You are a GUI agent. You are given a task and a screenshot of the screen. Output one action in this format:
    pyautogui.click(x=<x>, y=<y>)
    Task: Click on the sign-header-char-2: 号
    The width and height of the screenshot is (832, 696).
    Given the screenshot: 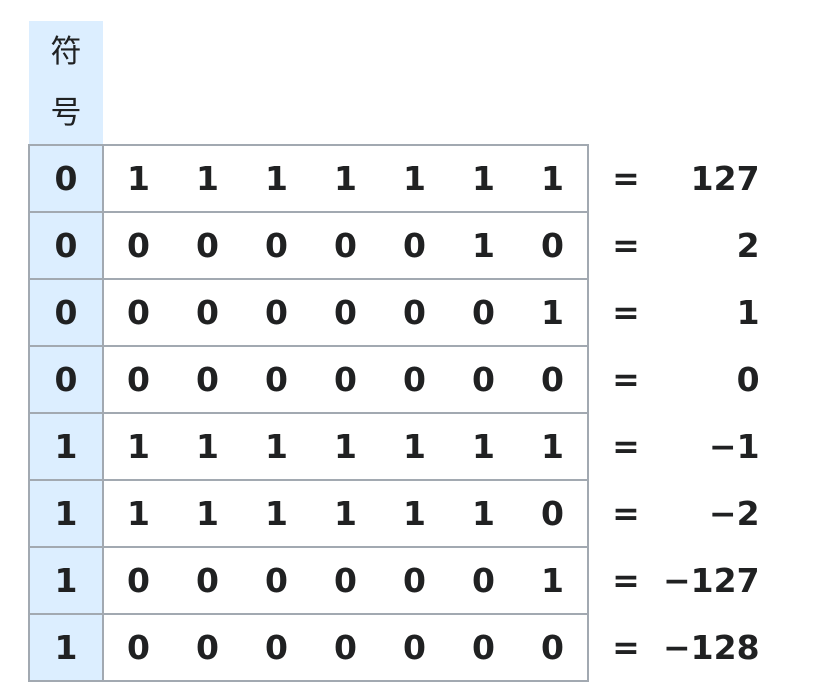 What is the action you would take?
    pyautogui.click(x=66, y=112)
    